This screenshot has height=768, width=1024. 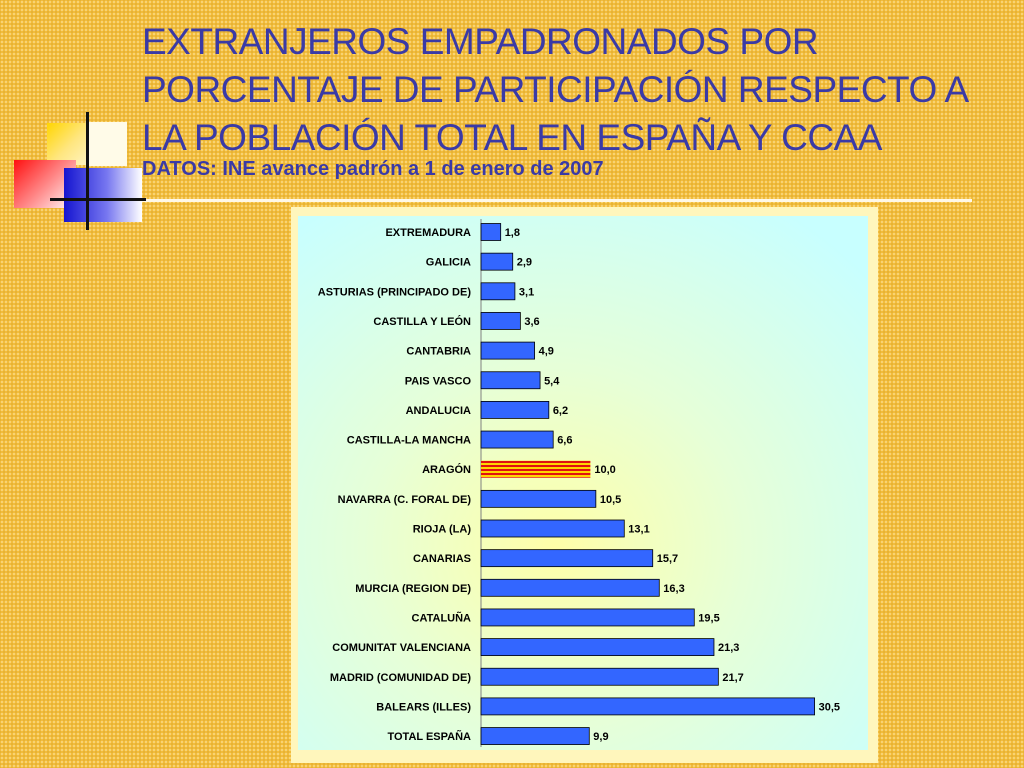 What do you see at coordinates (708, 618) in the screenshot?
I see `data-label: 19,5` at bounding box center [708, 618].